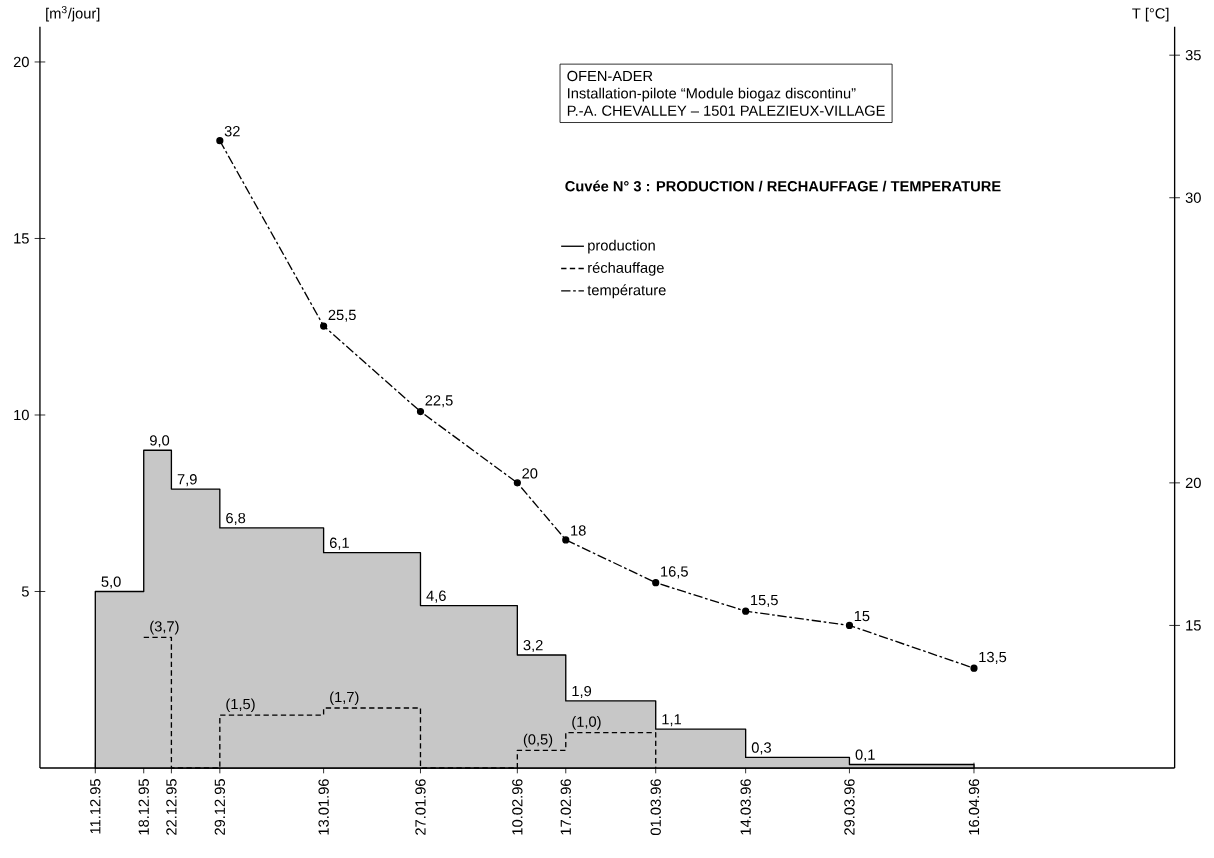 The height and width of the screenshot is (858, 1214). What do you see at coordinates (143, 807) in the screenshot?
I see `x-tick-label: 18.12.95` at bounding box center [143, 807].